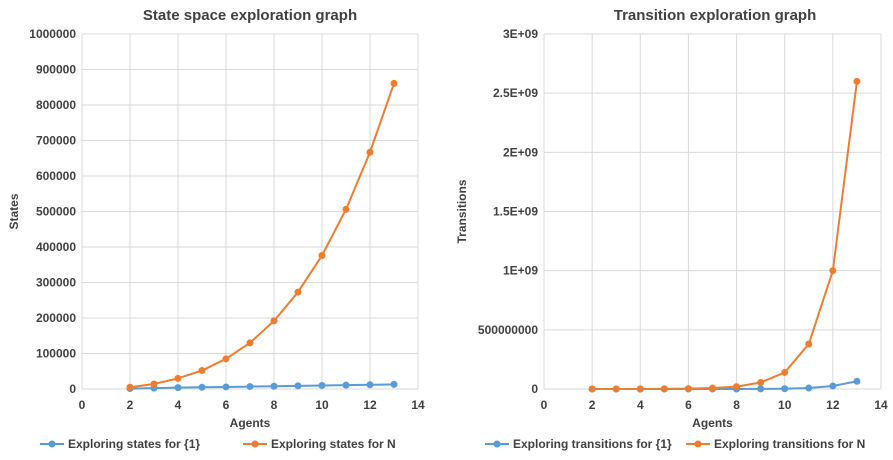  What do you see at coordinates (56, 105) in the screenshot?
I see `y-tick-label: 800000` at bounding box center [56, 105].